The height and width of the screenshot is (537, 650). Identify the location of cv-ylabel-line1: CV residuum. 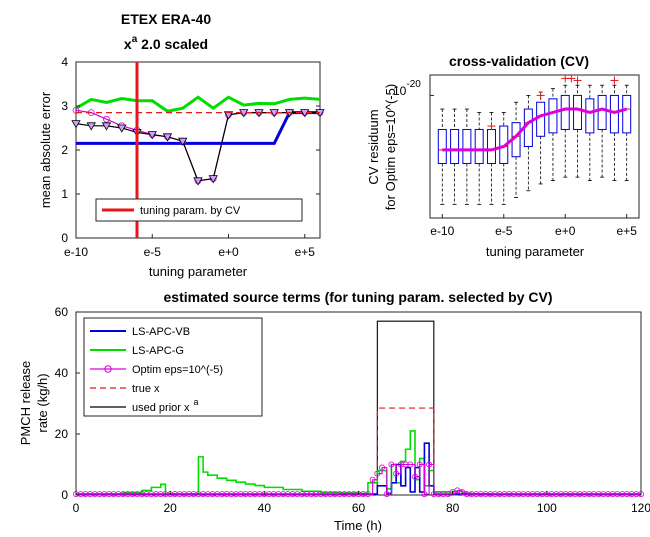
(373, 146).